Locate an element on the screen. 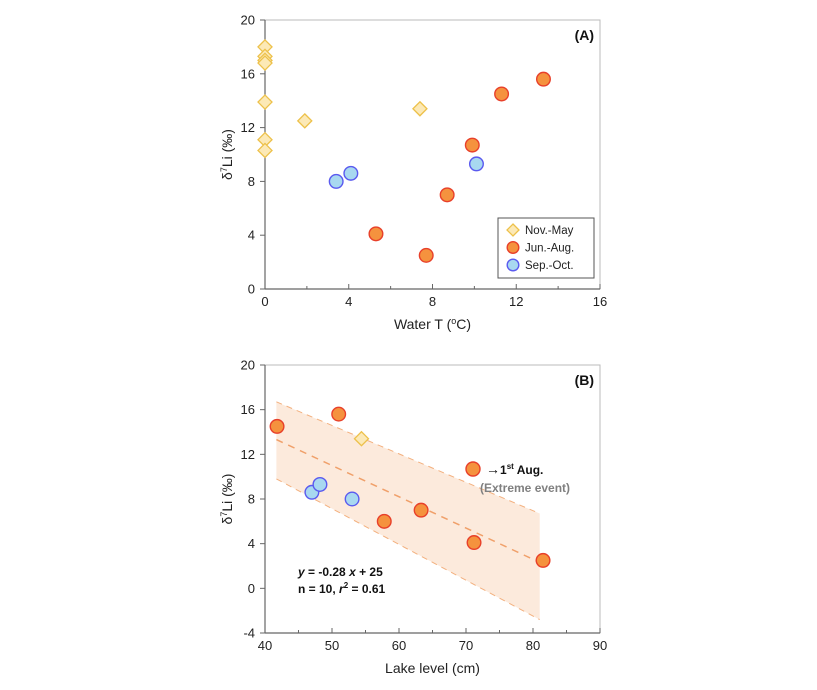 Image resolution: width=817 pixels, height=690 pixels. x-tick-label: 50 is located at coordinates (332, 645).